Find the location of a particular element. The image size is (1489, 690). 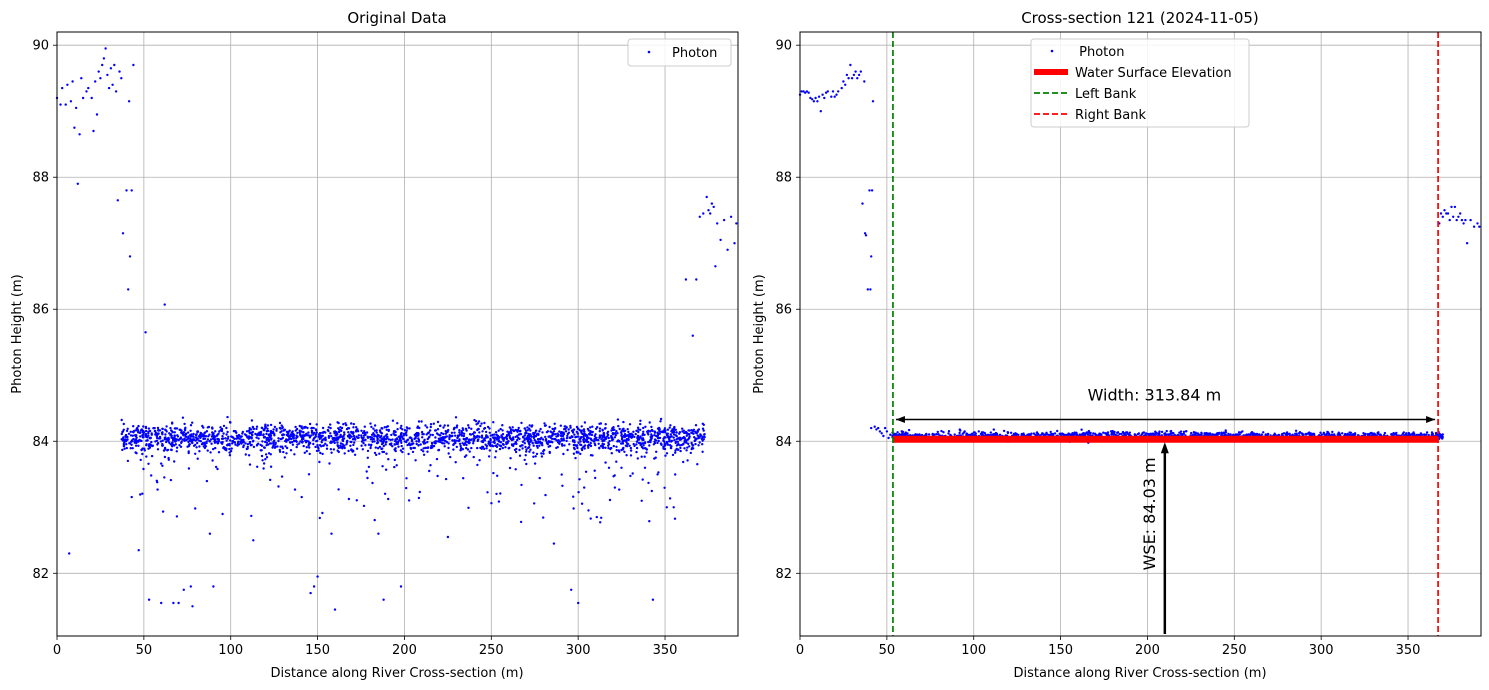

wse-arrow-head is located at coordinates (1164, 448).